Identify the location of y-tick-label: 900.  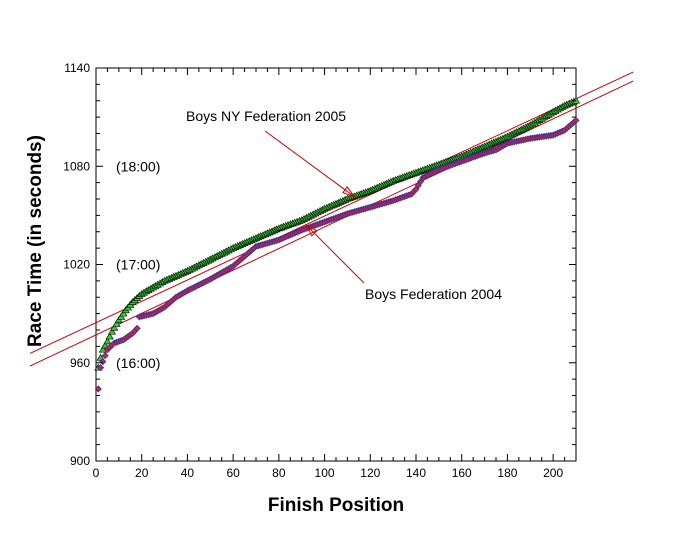
(80, 461).